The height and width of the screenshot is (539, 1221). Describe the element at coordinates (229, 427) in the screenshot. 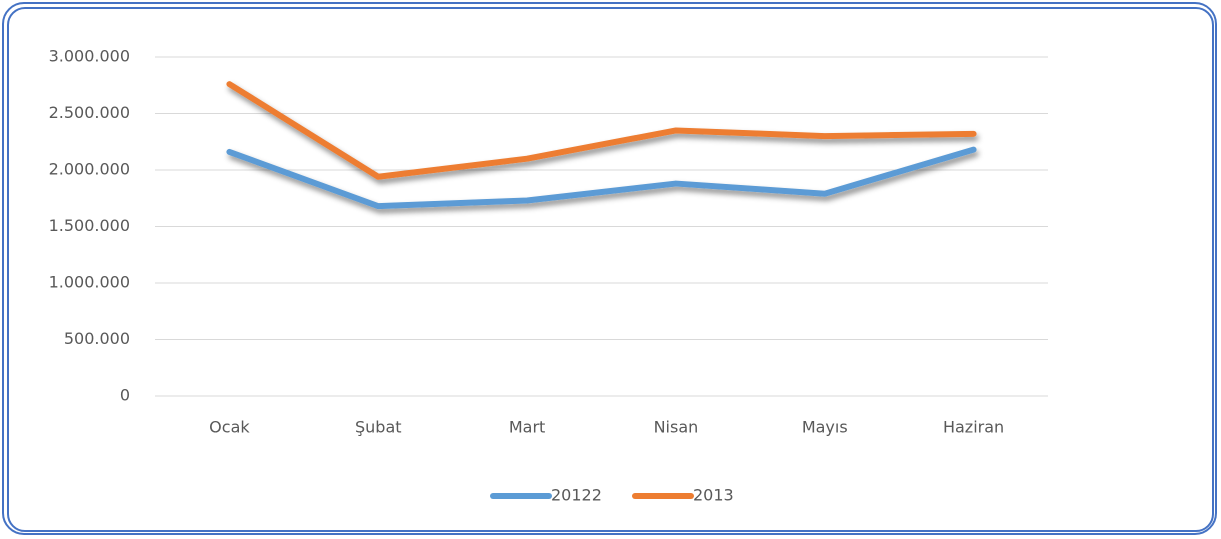

I see `x-tick-label: Ocak` at that location.